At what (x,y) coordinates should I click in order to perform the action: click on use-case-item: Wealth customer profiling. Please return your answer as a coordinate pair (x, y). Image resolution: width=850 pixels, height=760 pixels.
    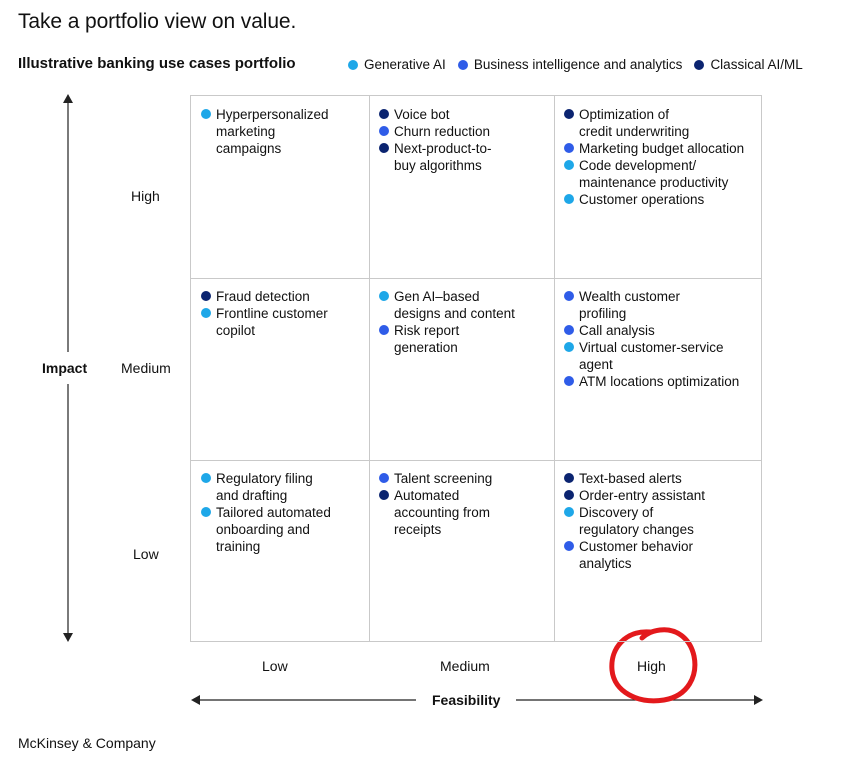
    Looking at the image, I should click on (659, 305).